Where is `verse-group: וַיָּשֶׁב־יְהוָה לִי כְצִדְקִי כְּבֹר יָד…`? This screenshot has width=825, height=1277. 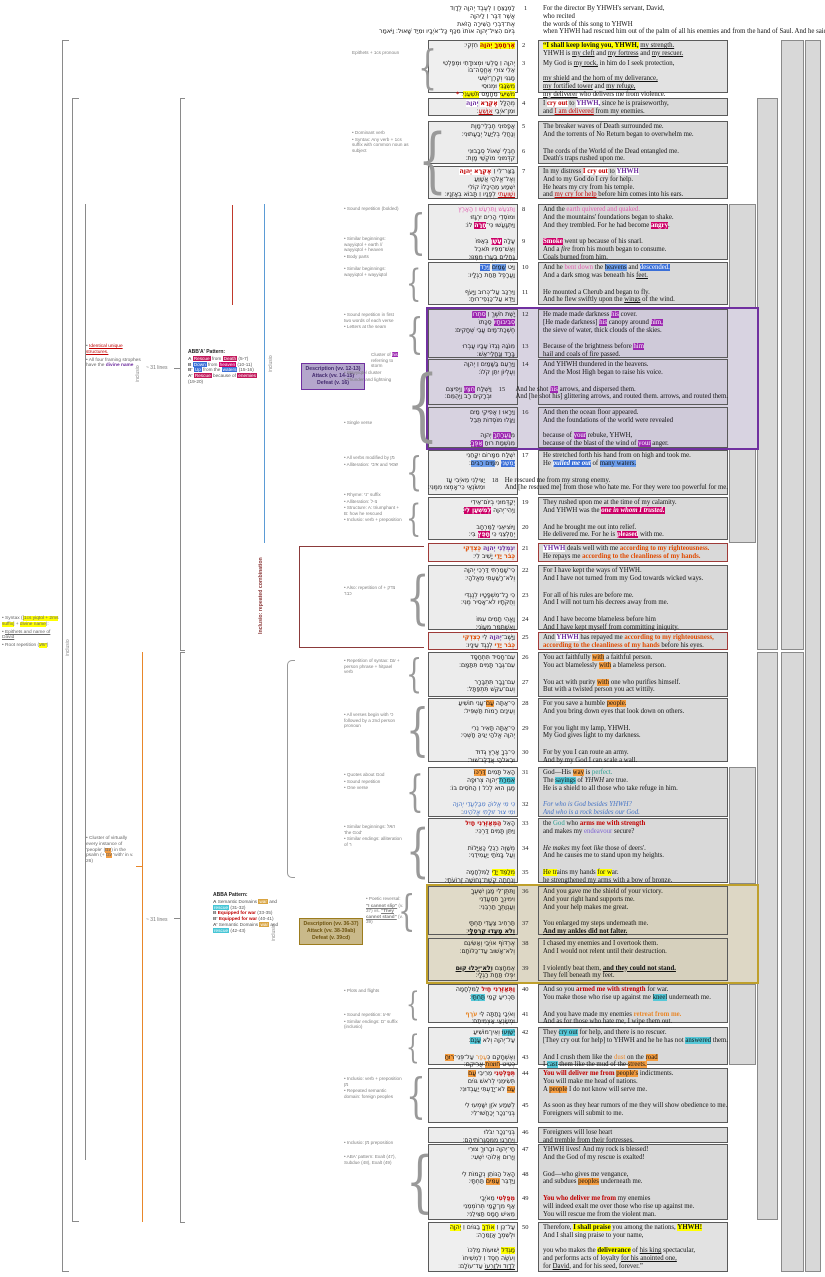 verse-group: וַיָּשֶׁב־יְהוָה לִי כְצִדְקִי כְּבֹר יָד… is located at coordinates (578, 641).